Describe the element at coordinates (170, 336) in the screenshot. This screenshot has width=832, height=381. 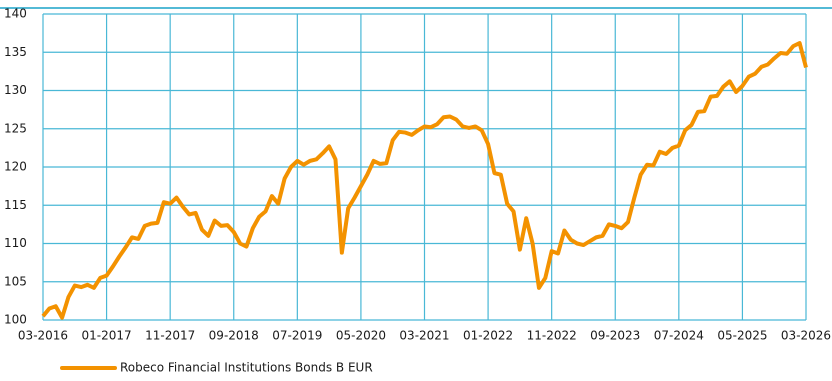
I see `x-tick-label: 11-2017` at that location.